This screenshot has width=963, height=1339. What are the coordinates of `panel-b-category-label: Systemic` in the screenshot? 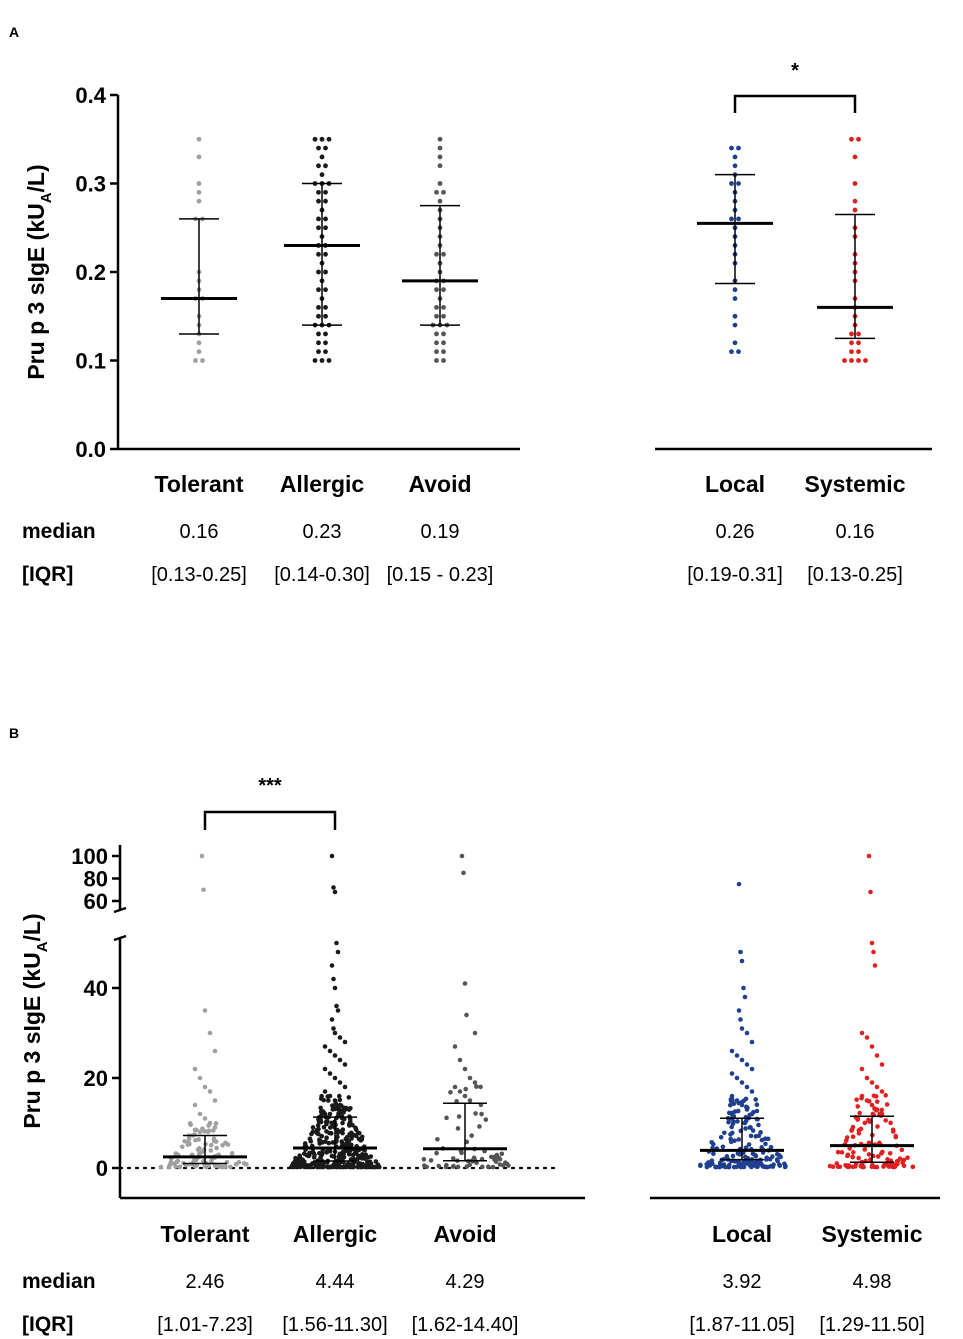 It's located at (871, 1234).